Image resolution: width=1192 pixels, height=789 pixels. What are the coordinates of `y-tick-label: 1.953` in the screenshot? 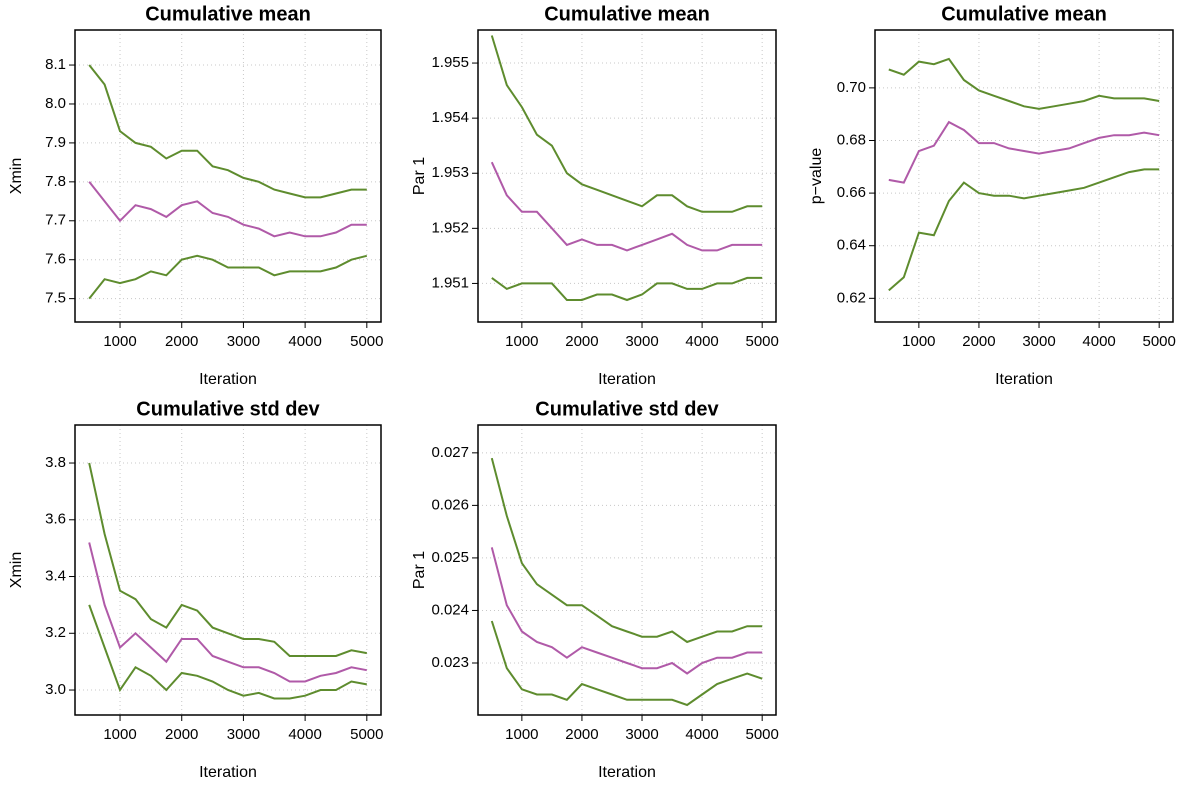 It's located at (450, 172).